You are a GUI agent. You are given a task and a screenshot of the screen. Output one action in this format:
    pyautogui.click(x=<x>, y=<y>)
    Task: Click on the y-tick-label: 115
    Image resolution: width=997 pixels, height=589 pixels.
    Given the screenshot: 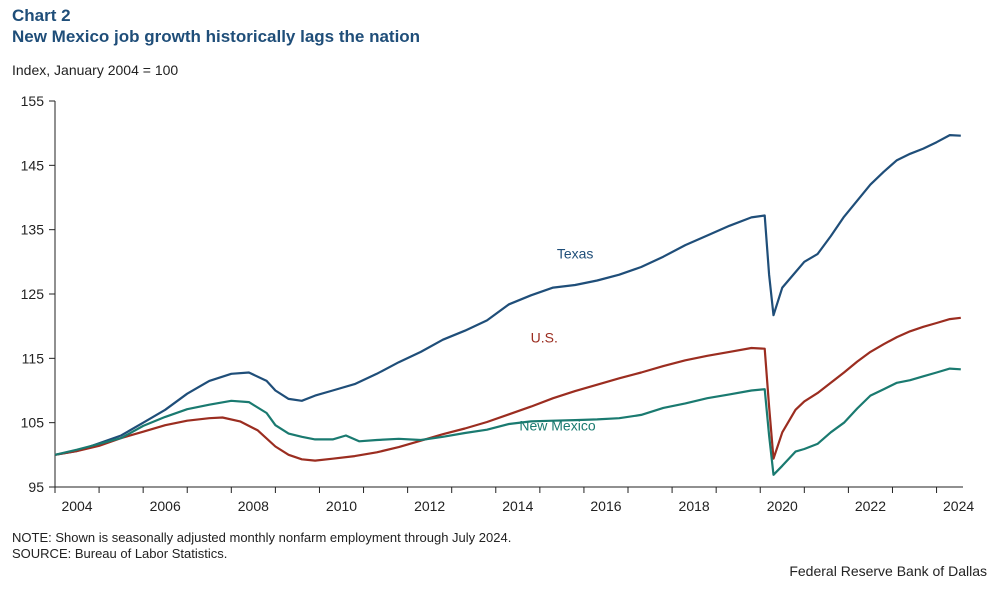 What is the action you would take?
    pyautogui.click(x=33, y=358)
    